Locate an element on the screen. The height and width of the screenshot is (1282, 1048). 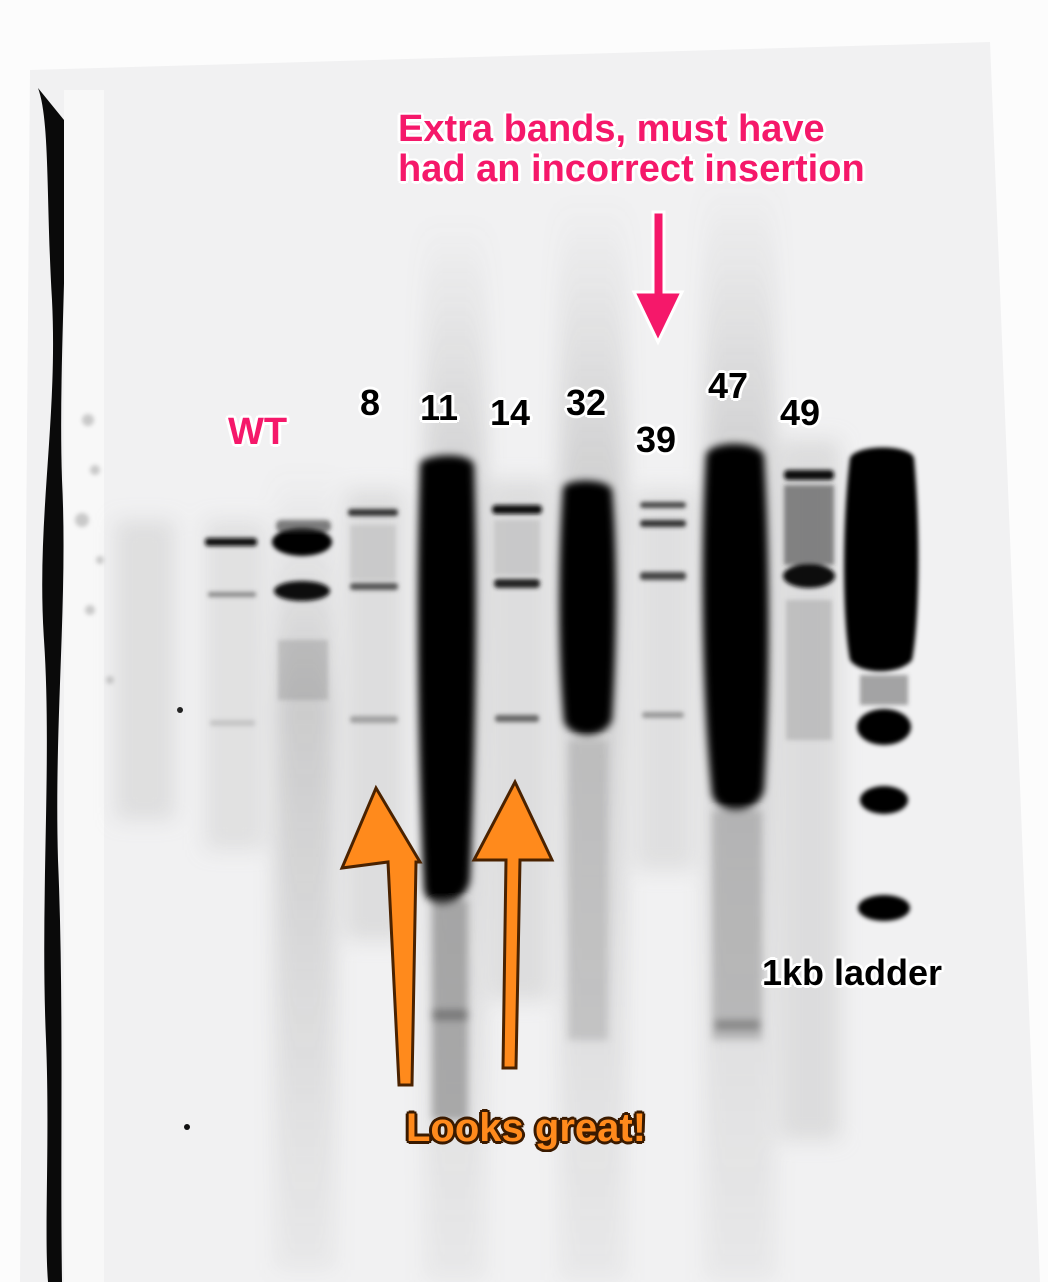
lane-label-49: 49 is located at coordinates (800, 412).